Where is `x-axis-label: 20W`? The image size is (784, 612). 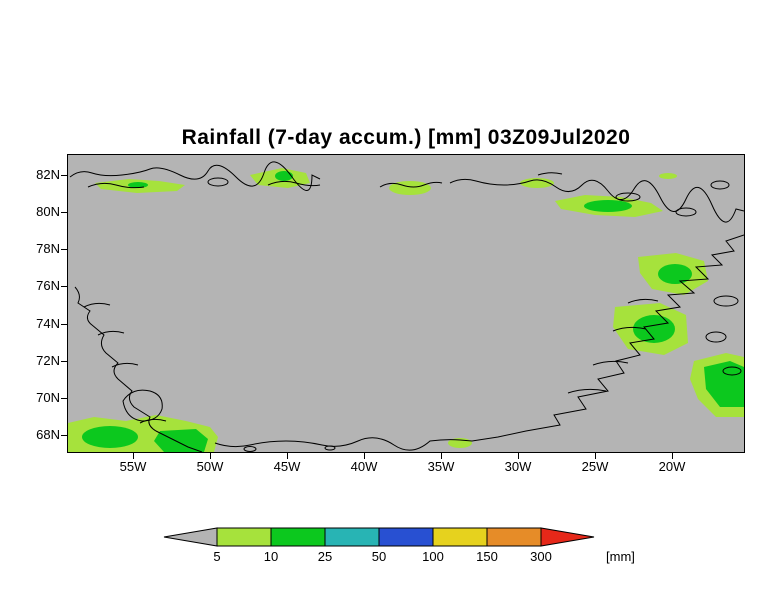
x-axis-label: 20W is located at coordinates (672, 466).